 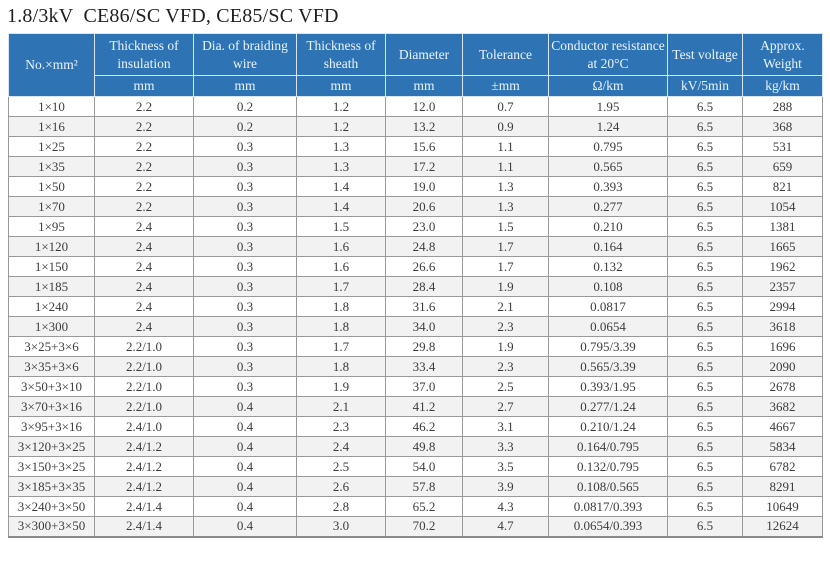 I want to click on column-header-diameter: Diameter, so click(x=424, y=54).